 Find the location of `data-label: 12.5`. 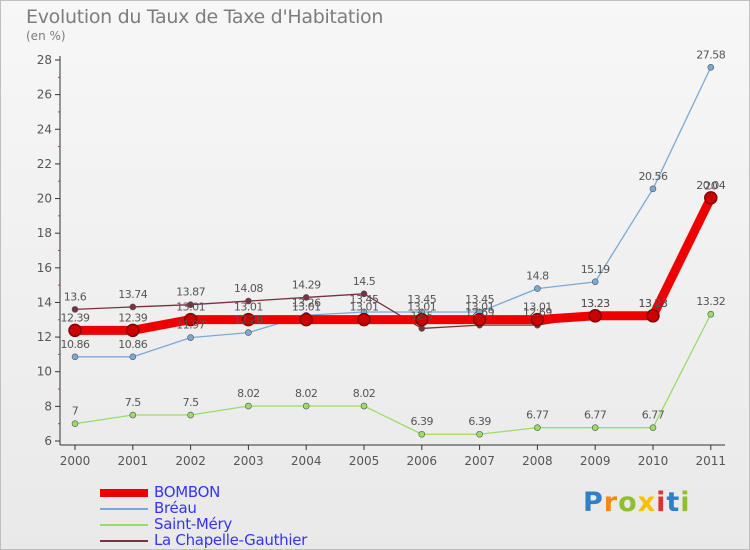

data-label: 12.5 is located at coordinates (422, 315).